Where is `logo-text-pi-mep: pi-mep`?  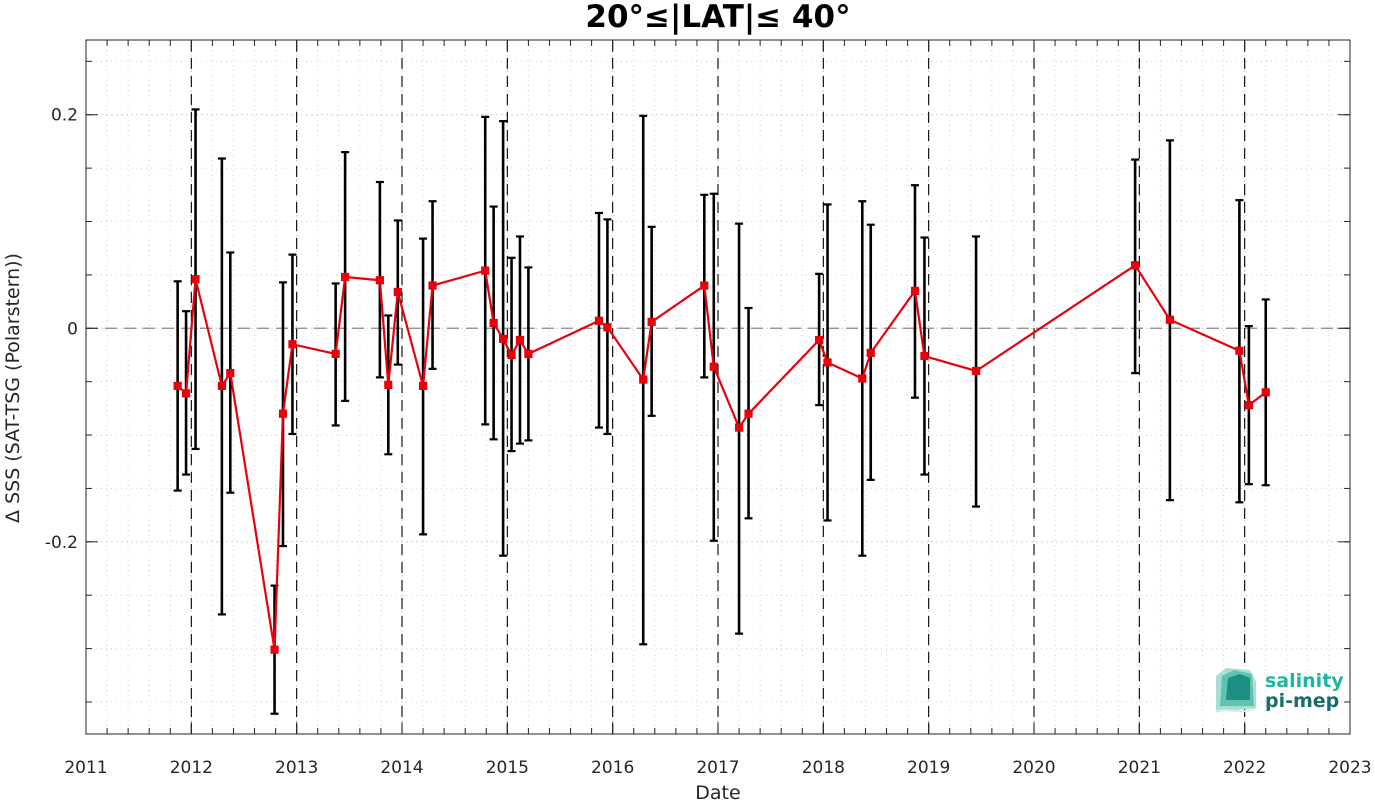 logo-text-pi-mep: pi-mep is located at coordinates (1302, 701).